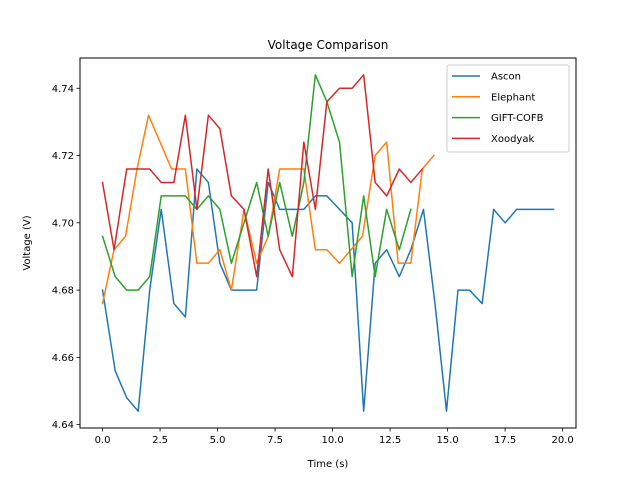 This screenshot has width=640, height=480. I want to click on y-tick-label: 4.66, so click(63, 358).